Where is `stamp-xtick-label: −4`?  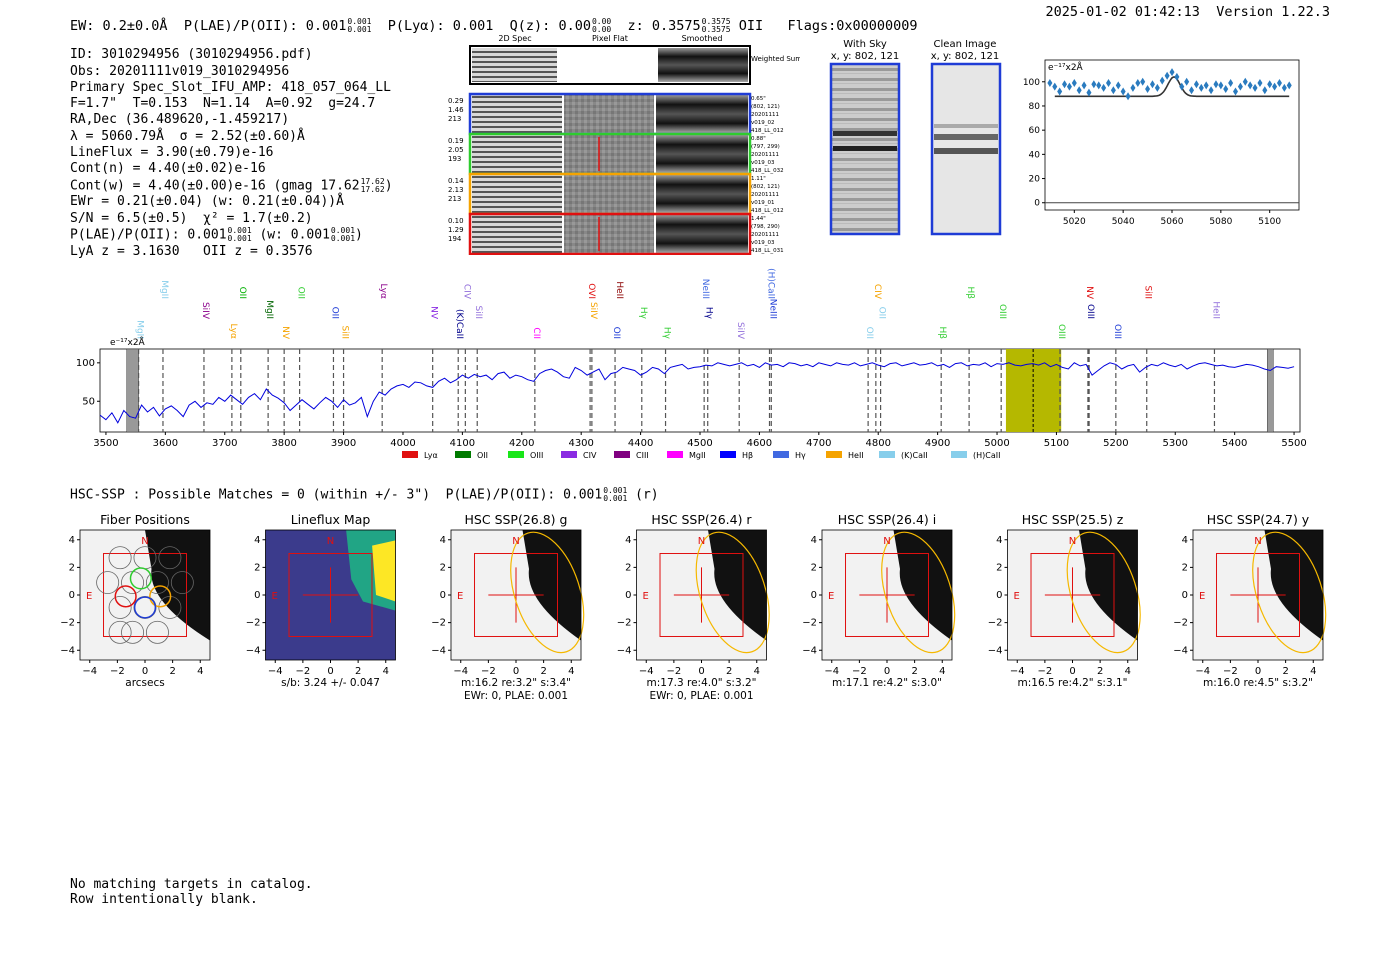 stamp-xtick-label: −4 is located at coordinates (275, 671).